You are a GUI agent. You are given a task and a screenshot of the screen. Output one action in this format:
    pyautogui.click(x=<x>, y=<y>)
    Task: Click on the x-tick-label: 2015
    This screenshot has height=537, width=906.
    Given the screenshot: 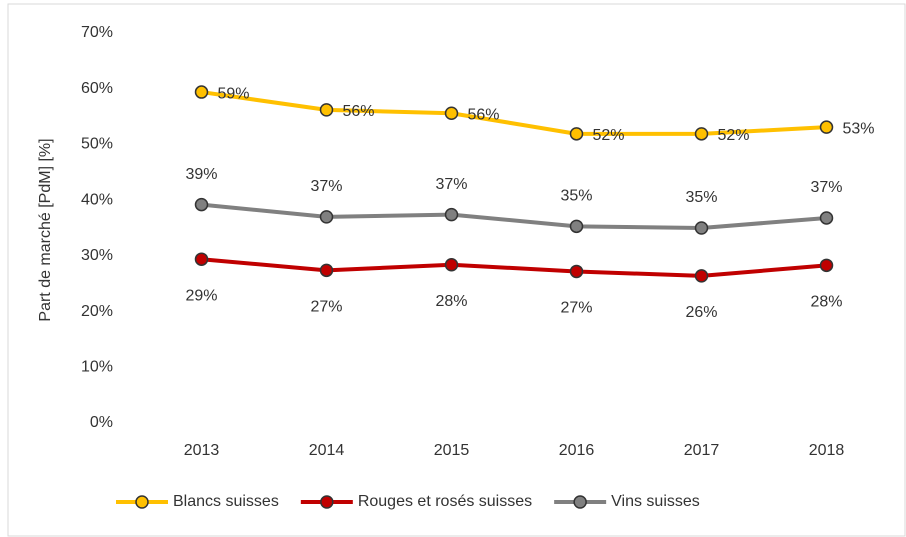 What is the action you would take?
    pyautogui.click(x=452, y=450)
    